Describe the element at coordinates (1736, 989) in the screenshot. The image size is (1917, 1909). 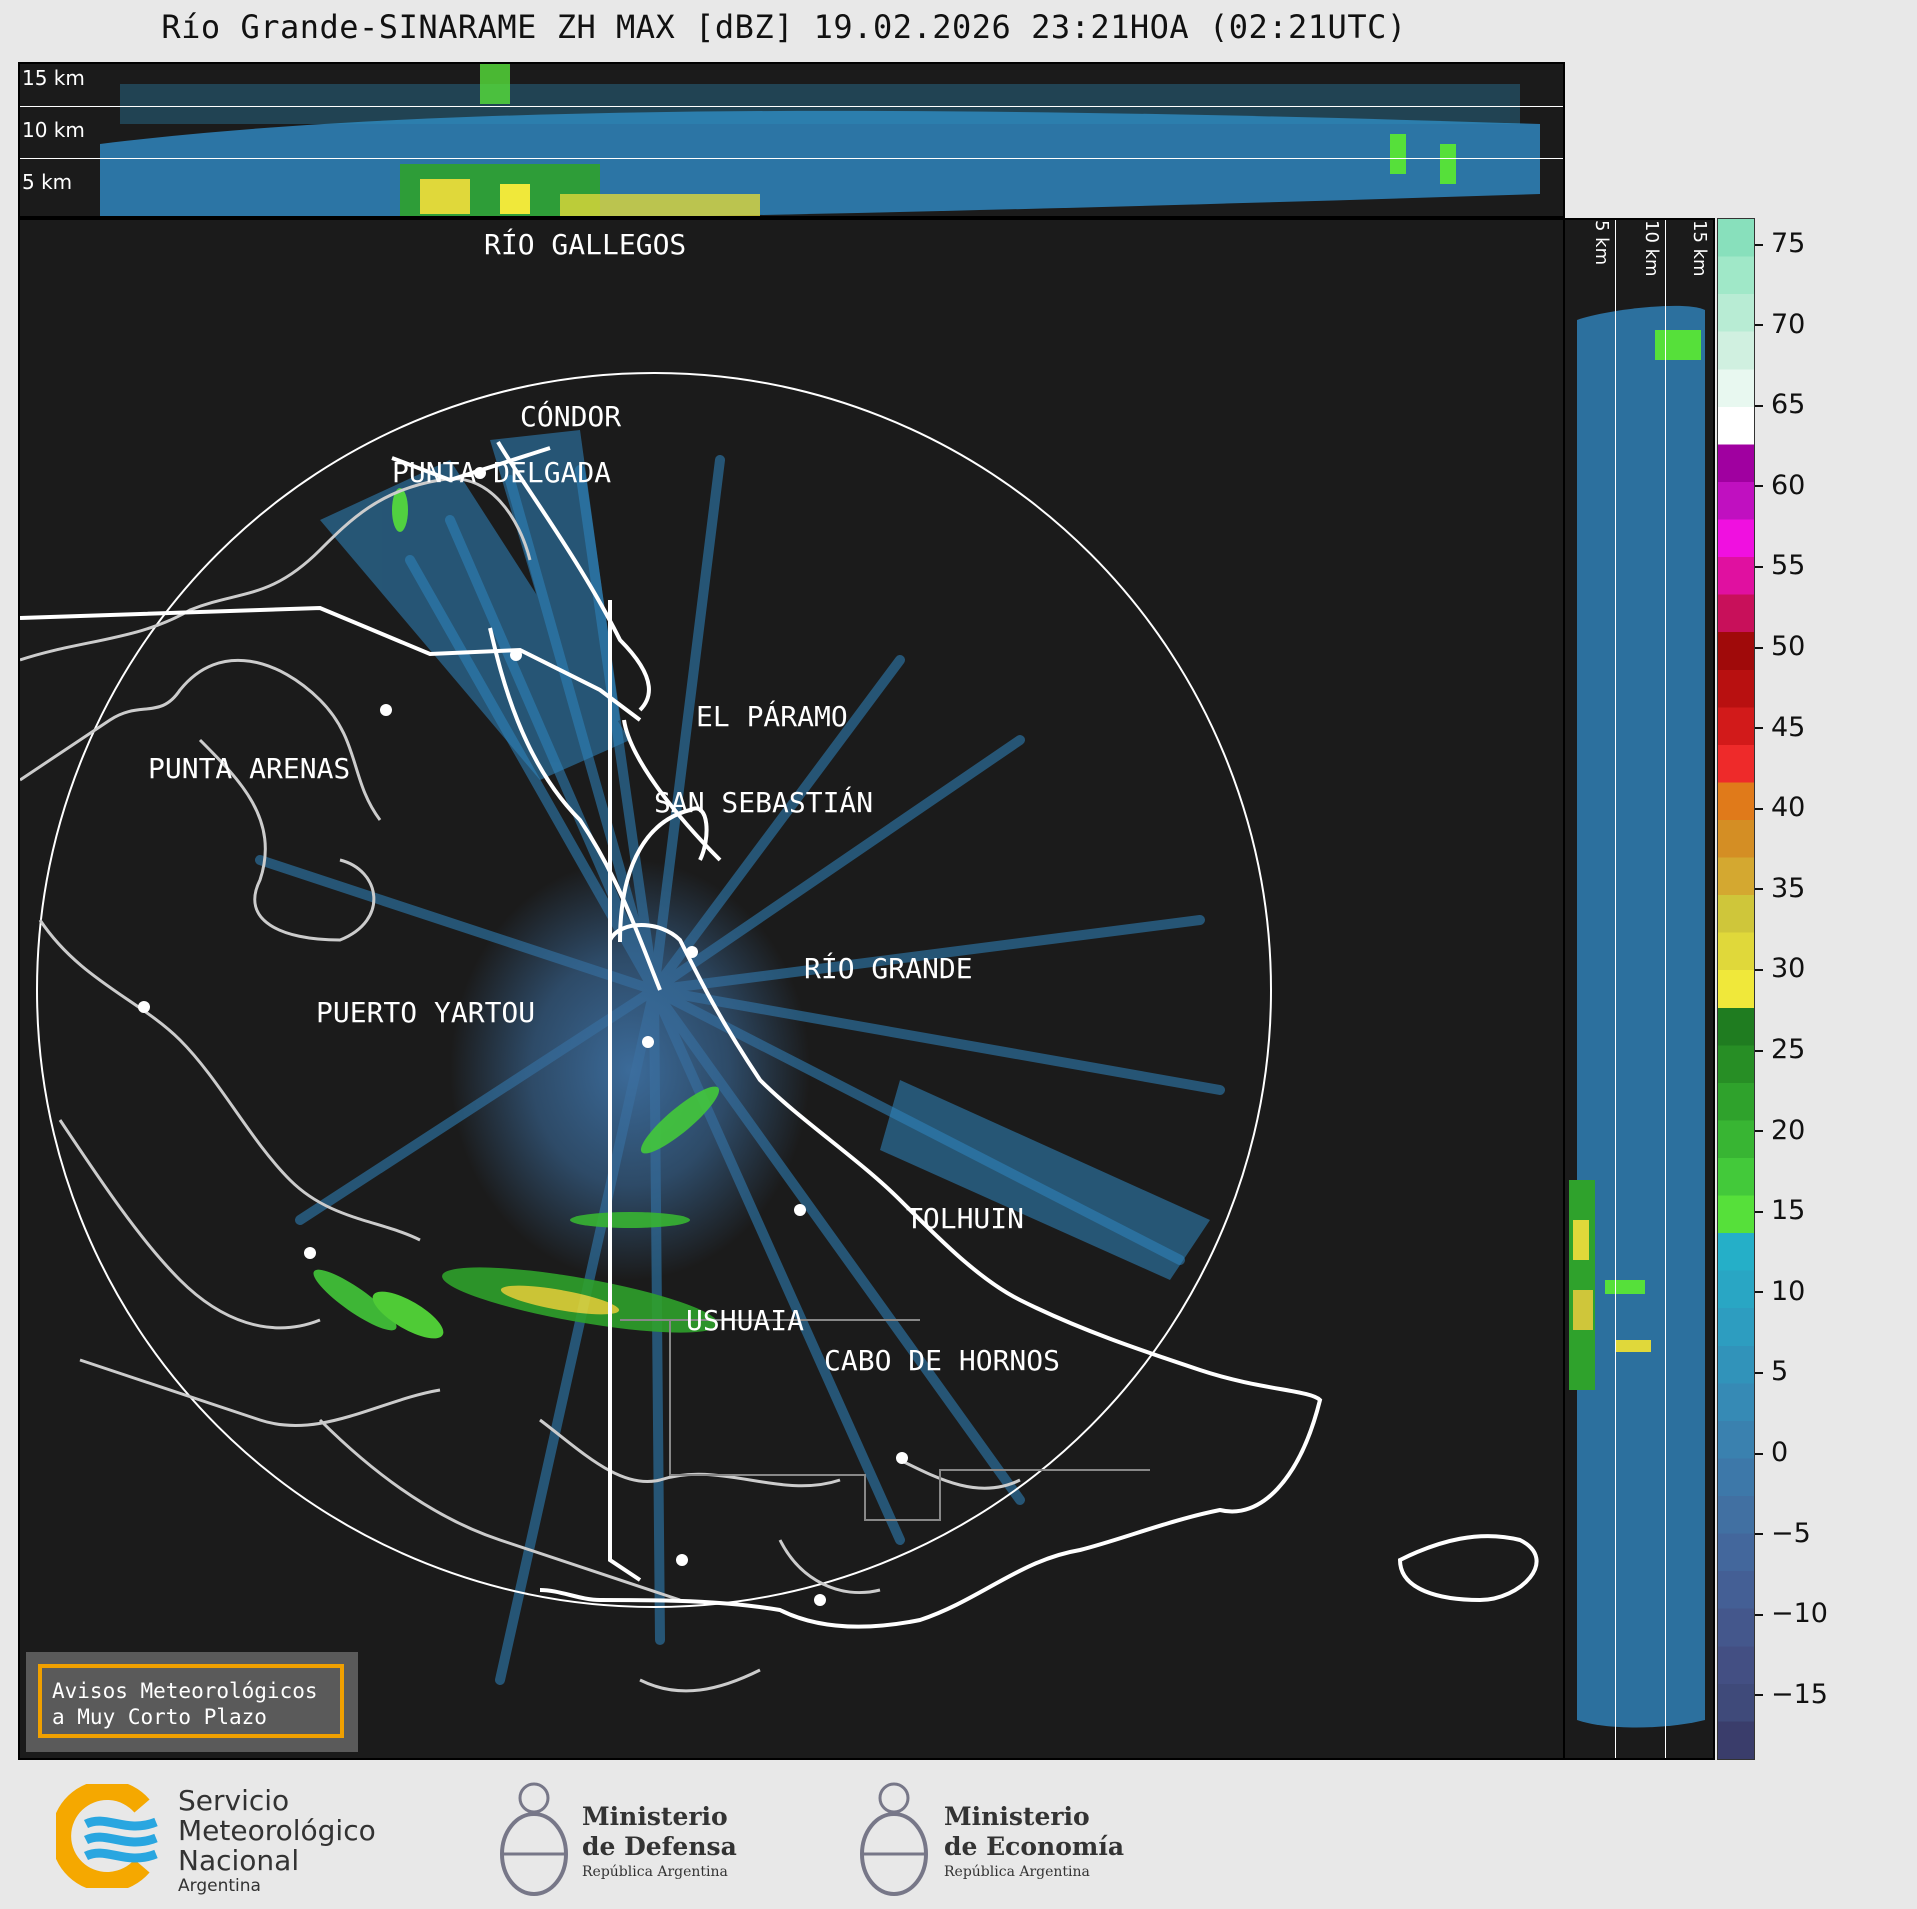
I see `dbz-colorbar` at that location.